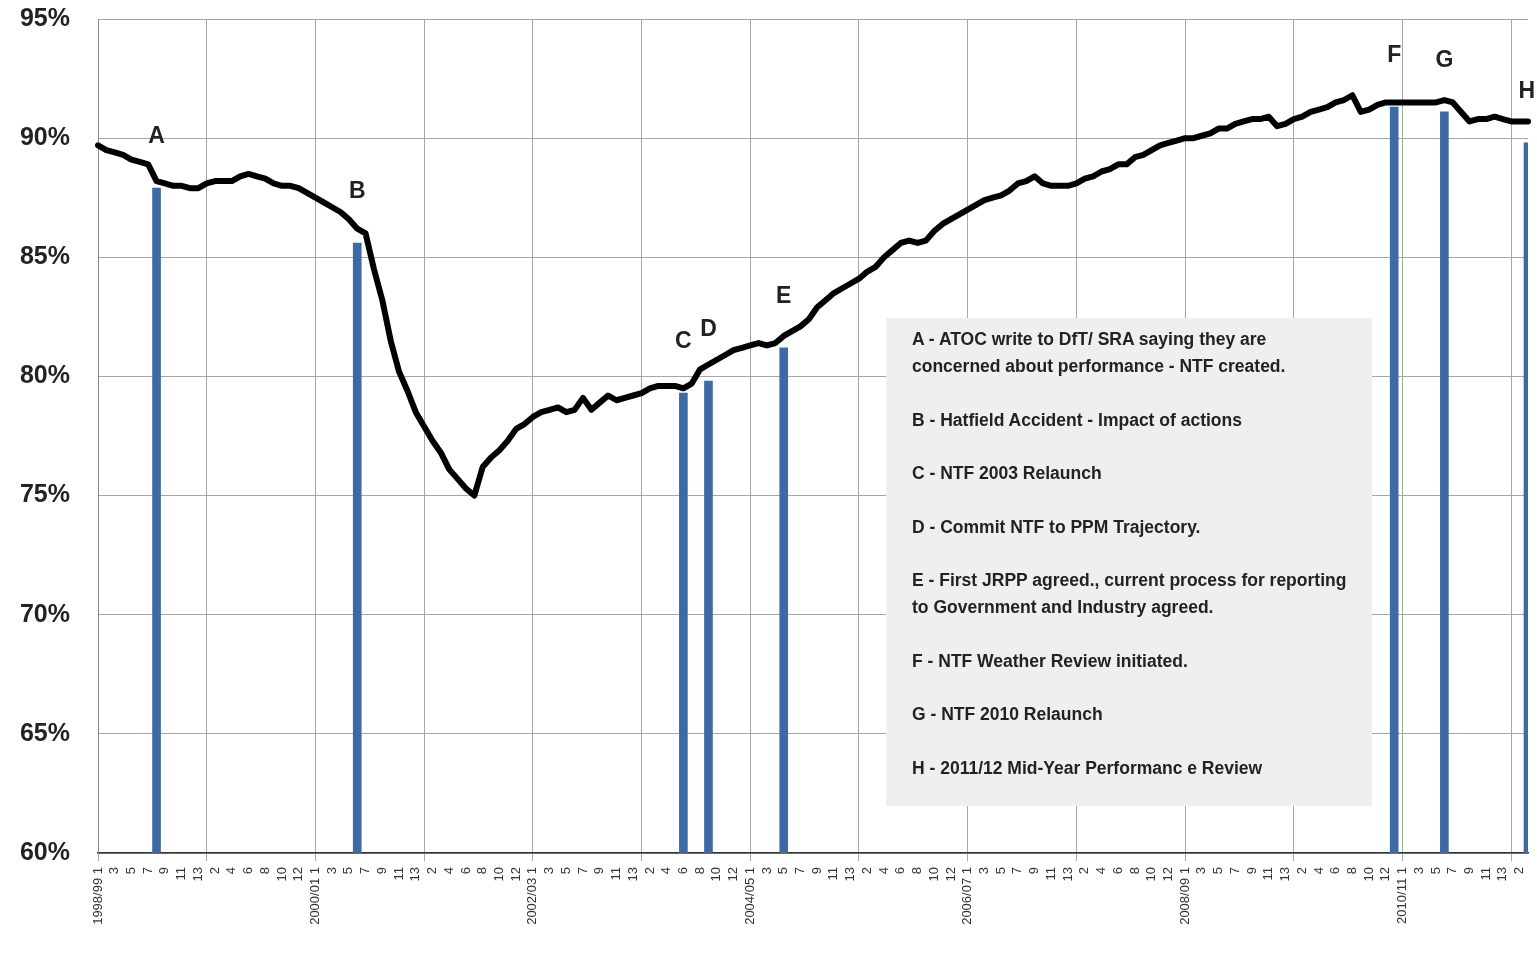 Image resolution: width=1537 pixels, height=965 pixels. I want to click on annotation: B - Hatfield Accident - Impact of actions, so click(1077, 420).